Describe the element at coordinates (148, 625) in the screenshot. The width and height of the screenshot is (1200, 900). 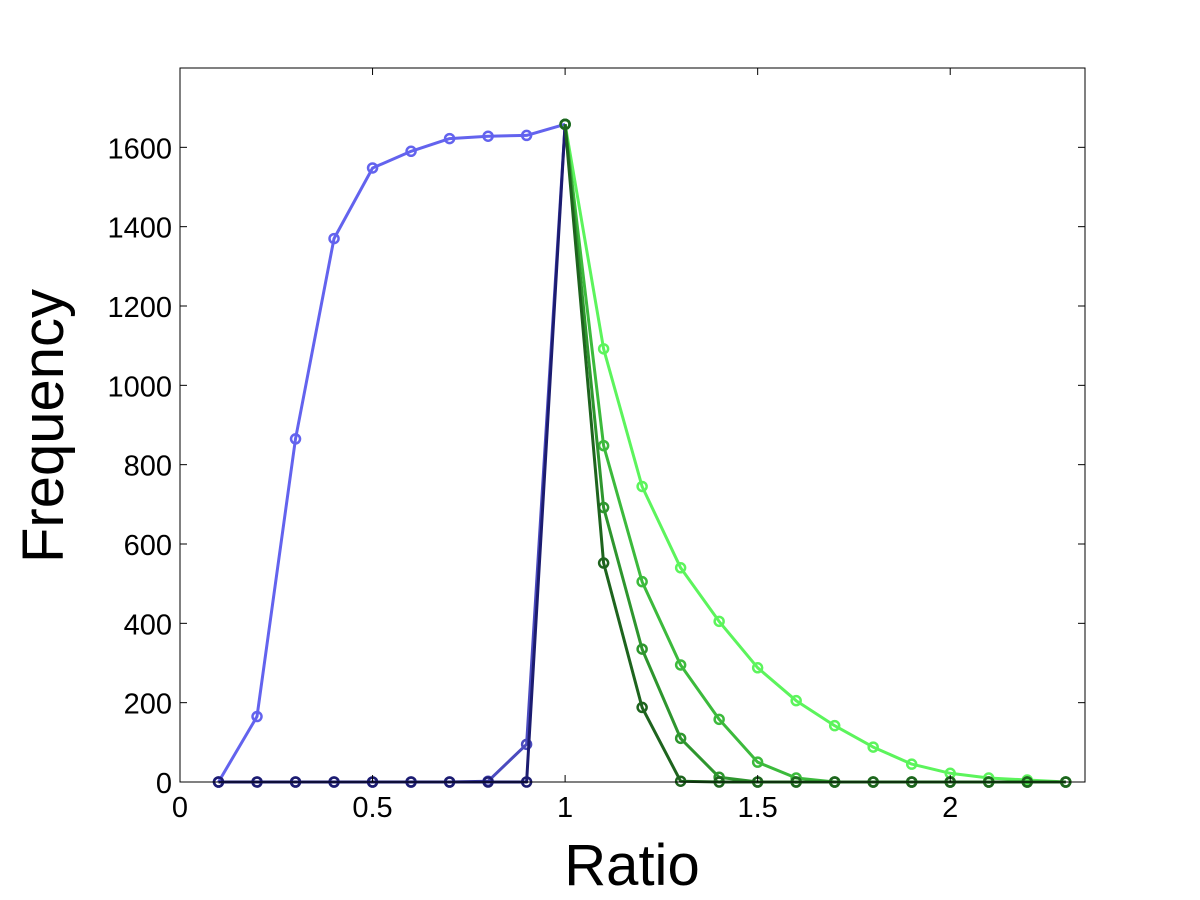
I see `y-tick-label: 400` at that location.